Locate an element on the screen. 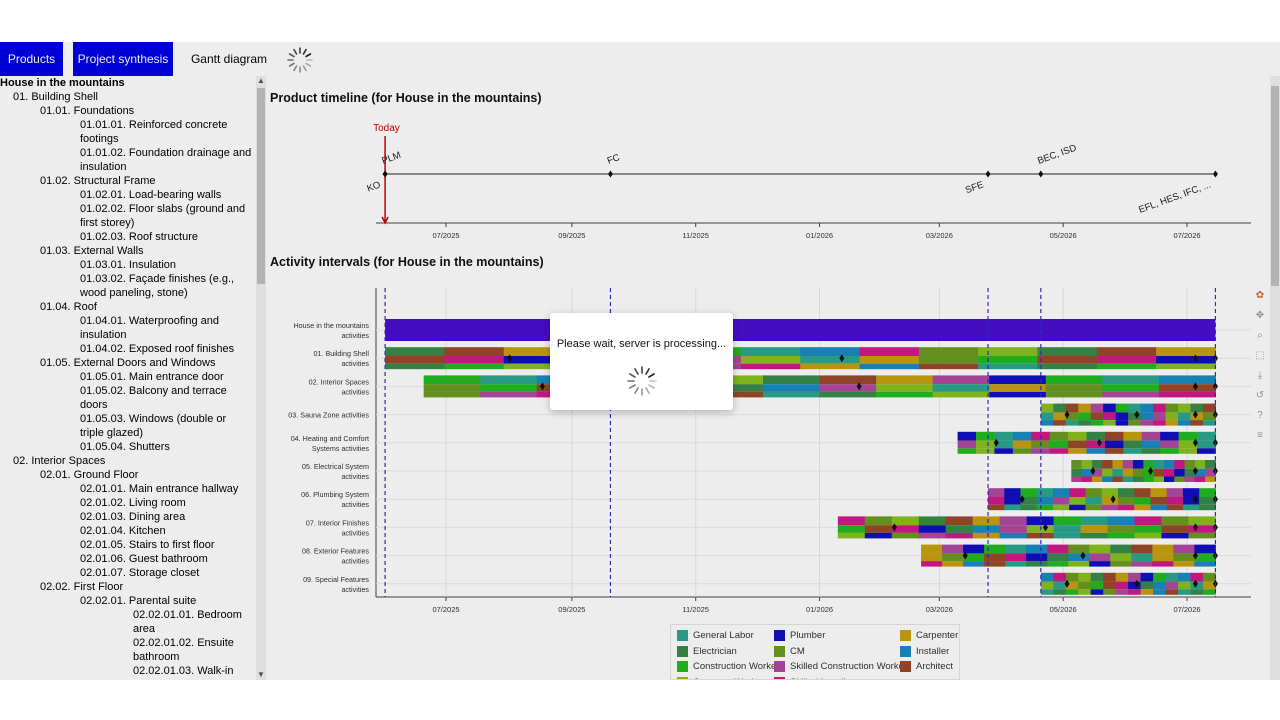 This screenshot has height=720, width=1280. legend-item: Skilled Construction Worker is located at coordinates (840, 666).